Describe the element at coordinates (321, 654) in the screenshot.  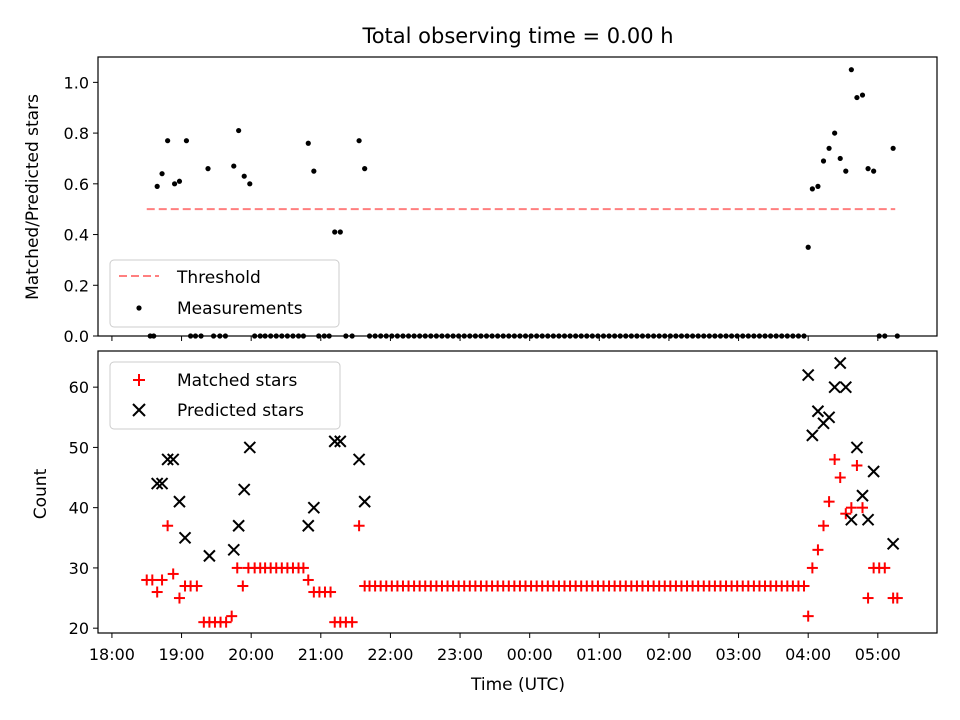
I see `x-tick-label: 21:00` at that location.